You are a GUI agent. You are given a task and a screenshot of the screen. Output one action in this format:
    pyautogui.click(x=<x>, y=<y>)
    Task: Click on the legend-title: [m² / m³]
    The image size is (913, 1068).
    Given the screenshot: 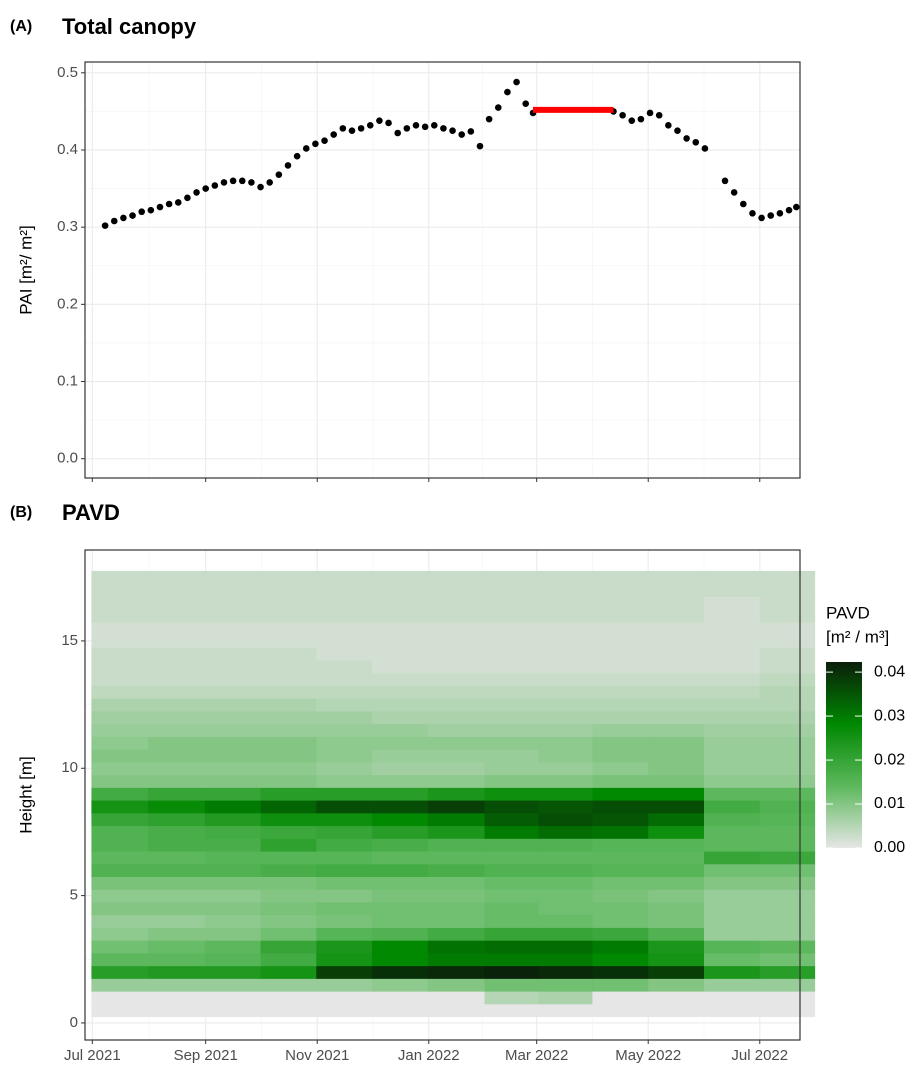 What is the action you would take?
    pyautogui.click(x=857, y=636)
    